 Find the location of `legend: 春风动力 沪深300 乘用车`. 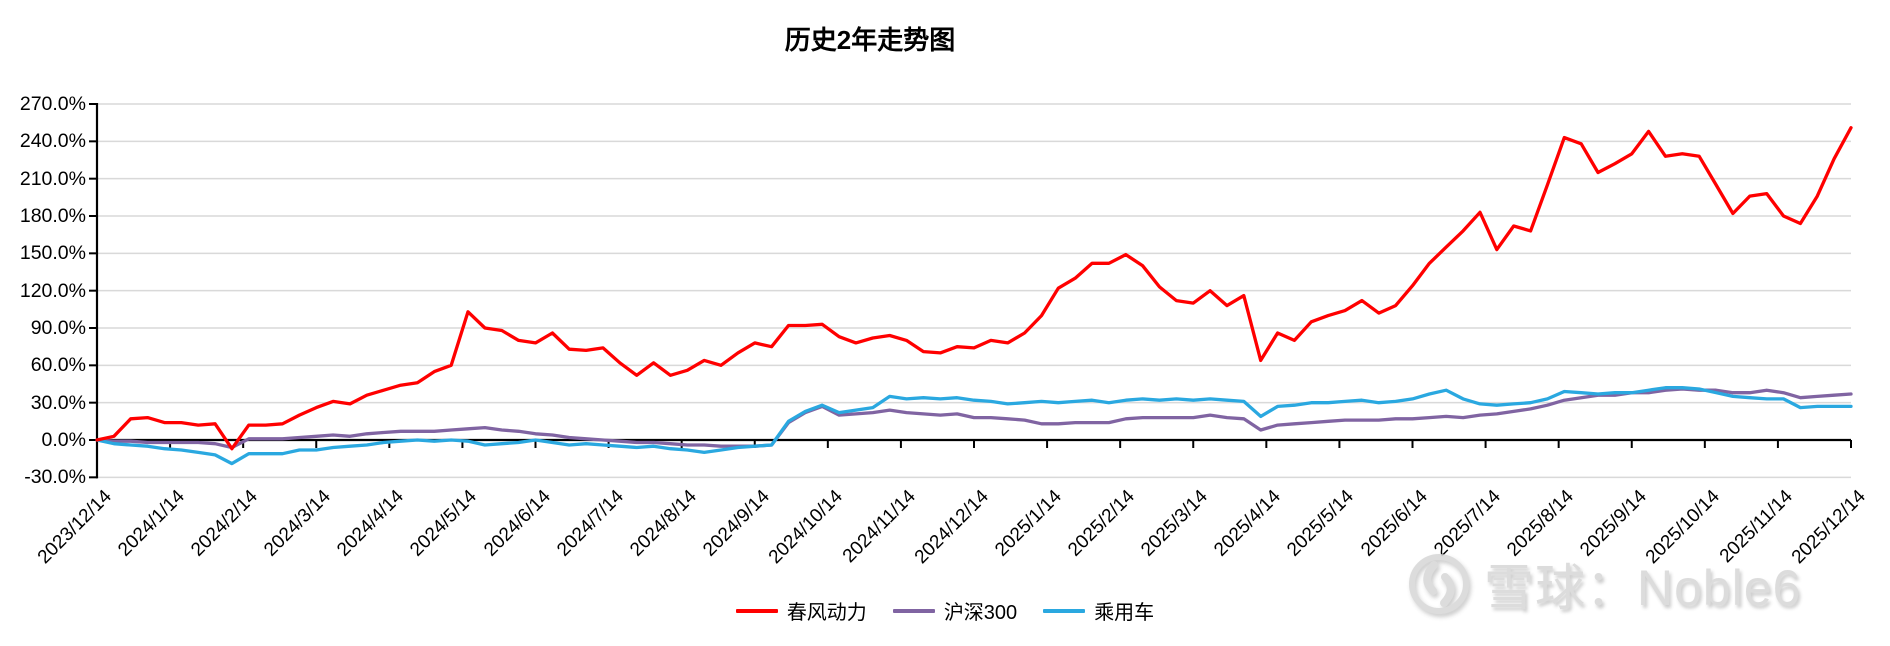

legend: 春风动力 沪深300 乘用车 is located at coordinates (945, 610).